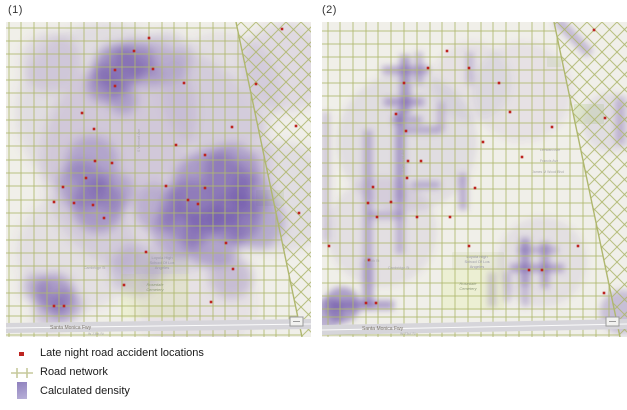 The height and width of the screenshot is (410, 627). I want to click on panel-1-label: (1), so click(15, 10).